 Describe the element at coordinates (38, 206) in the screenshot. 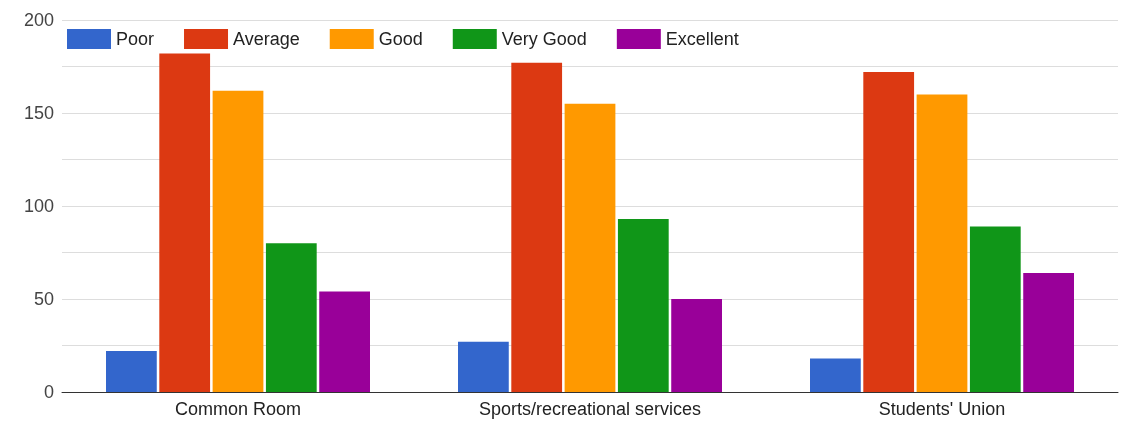

I see `y-tick-label: 100` at that location.